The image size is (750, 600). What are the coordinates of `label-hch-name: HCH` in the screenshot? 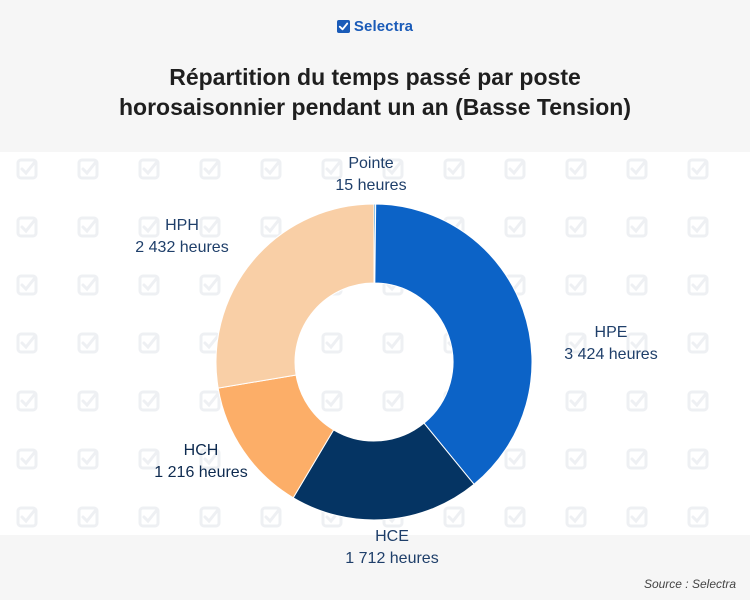 It's located at (201, 450).